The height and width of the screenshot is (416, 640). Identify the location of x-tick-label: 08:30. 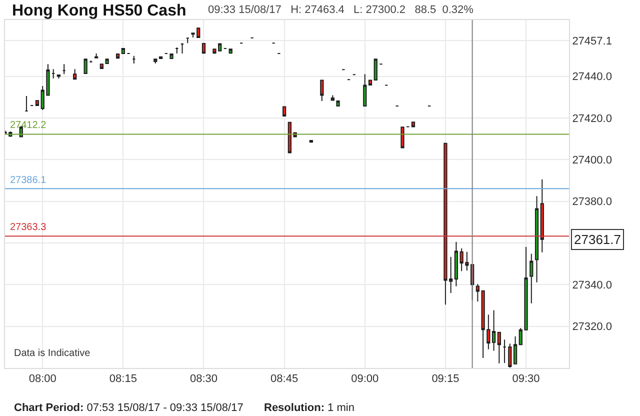
(204, 379).